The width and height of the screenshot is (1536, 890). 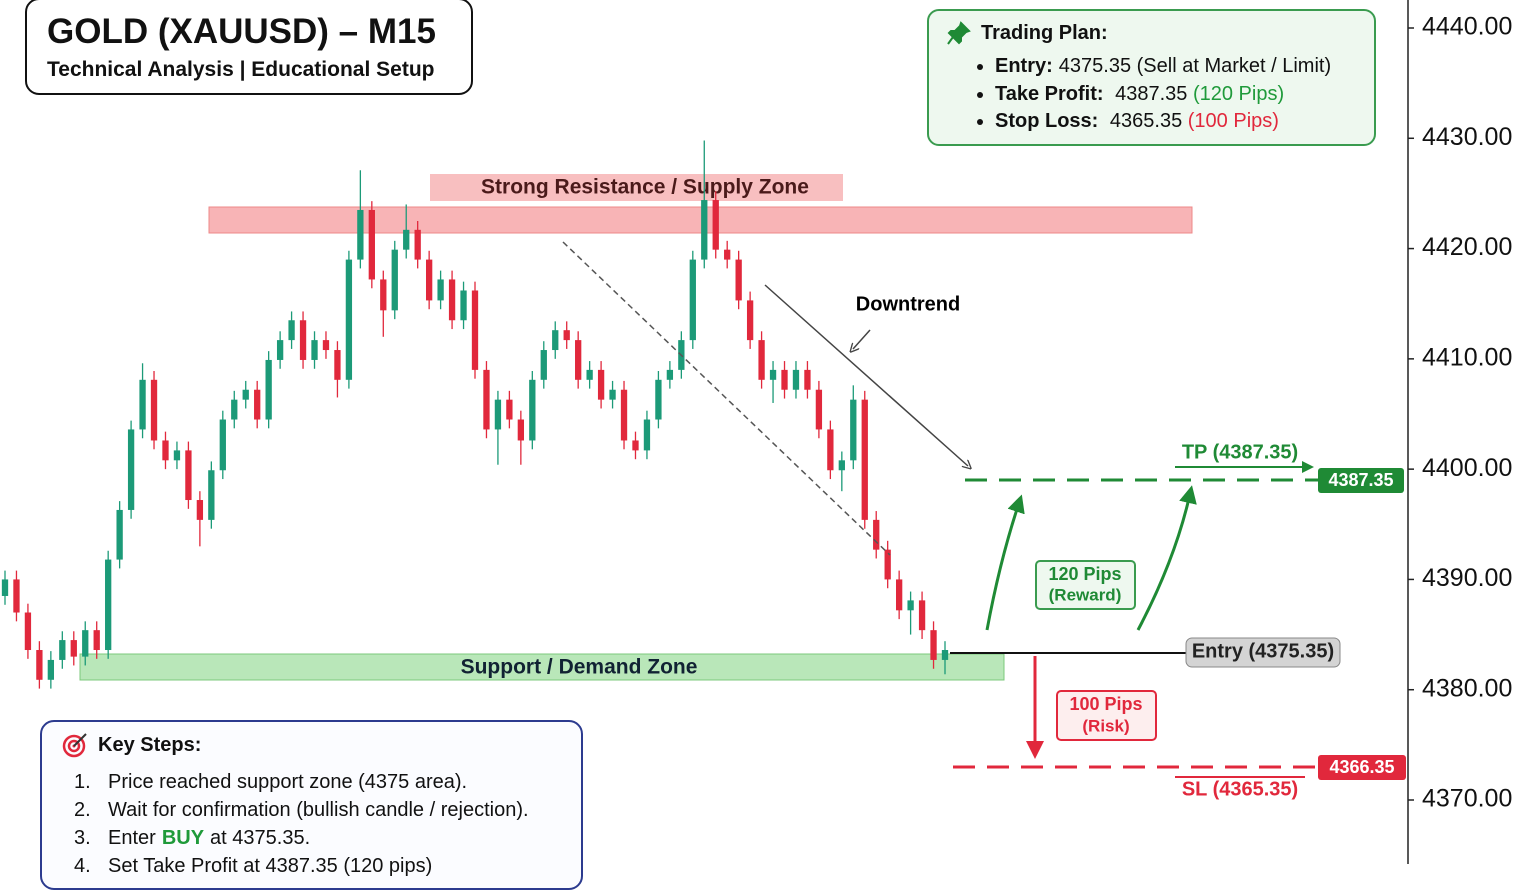 What do you see at coordinates (241, 31) in the screenshot?
I see `title: GOLD (XAUUSD) – M15` at bounding box center [241, 31].